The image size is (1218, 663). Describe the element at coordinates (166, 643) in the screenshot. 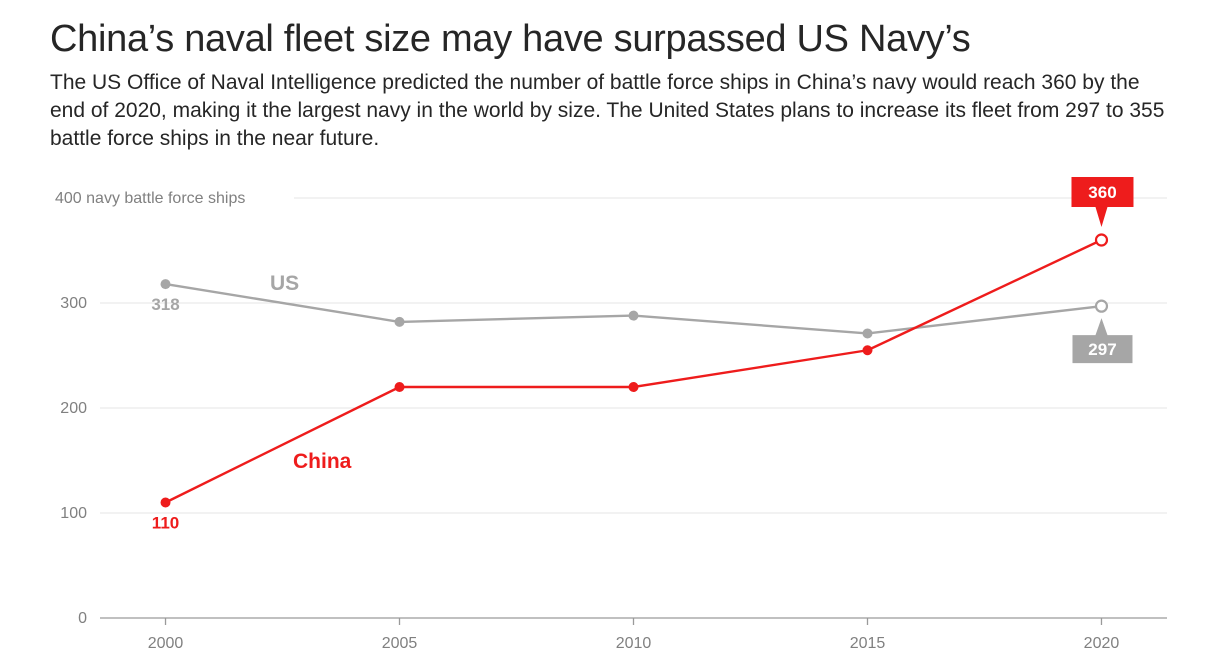

I see `x-tick-label: 2000` at that location.